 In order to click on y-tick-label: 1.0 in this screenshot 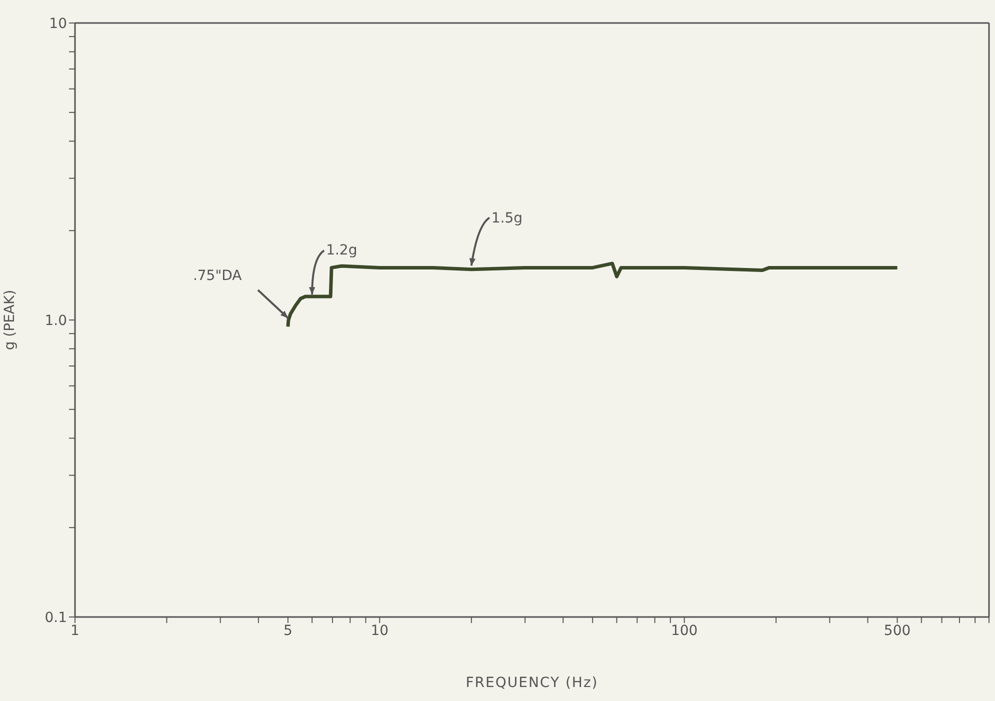, I will do `click(55, 320)`.